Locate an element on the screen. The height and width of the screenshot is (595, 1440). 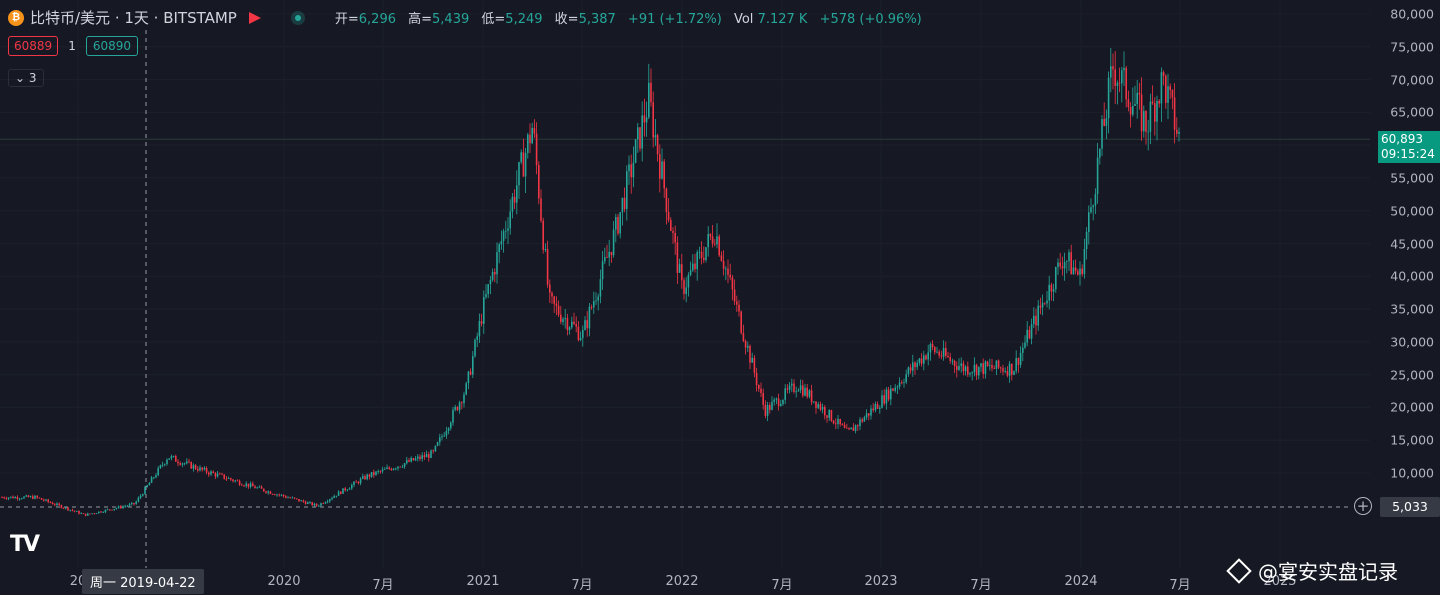
x-tick-label: 7月 is located at coordinates (782, 585).